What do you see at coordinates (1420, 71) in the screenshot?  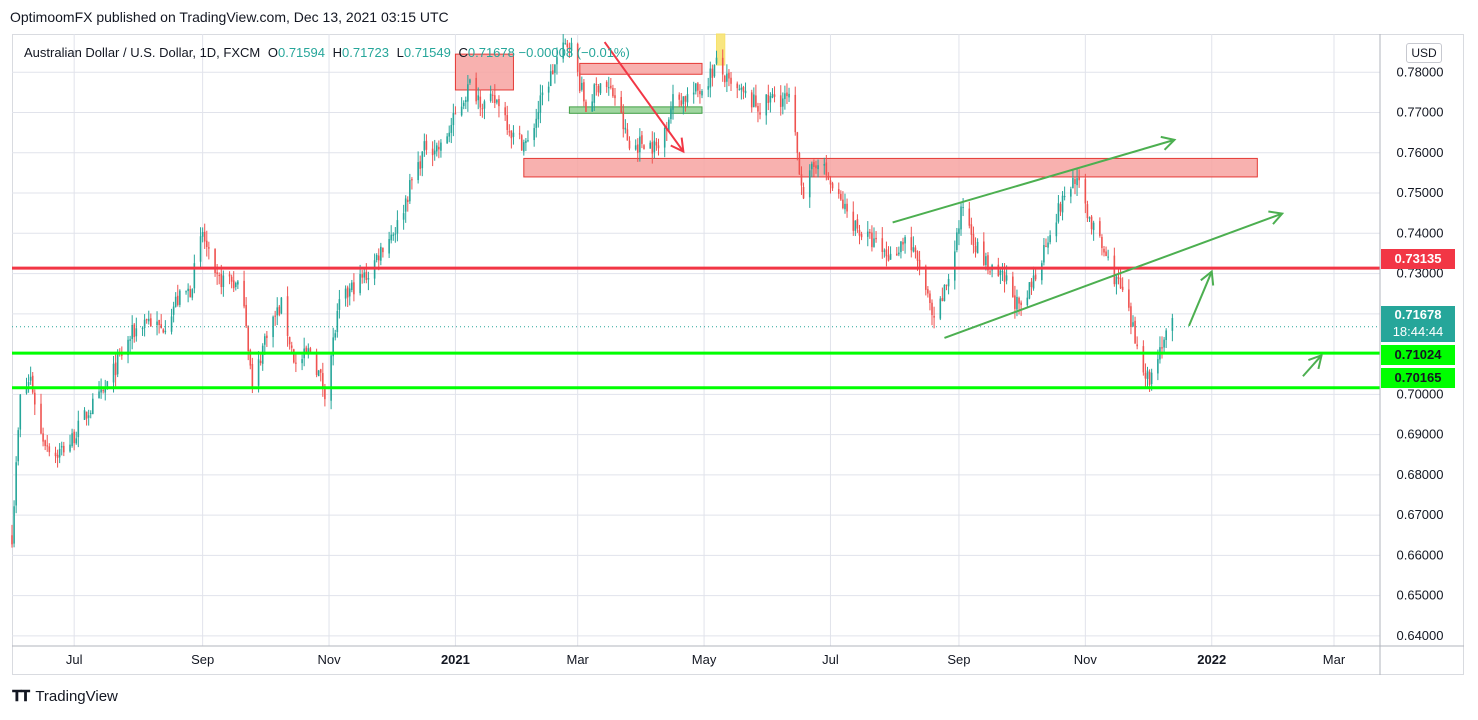 I see `y-tick-label: 0.78000` at bounding box center [1420, 71].